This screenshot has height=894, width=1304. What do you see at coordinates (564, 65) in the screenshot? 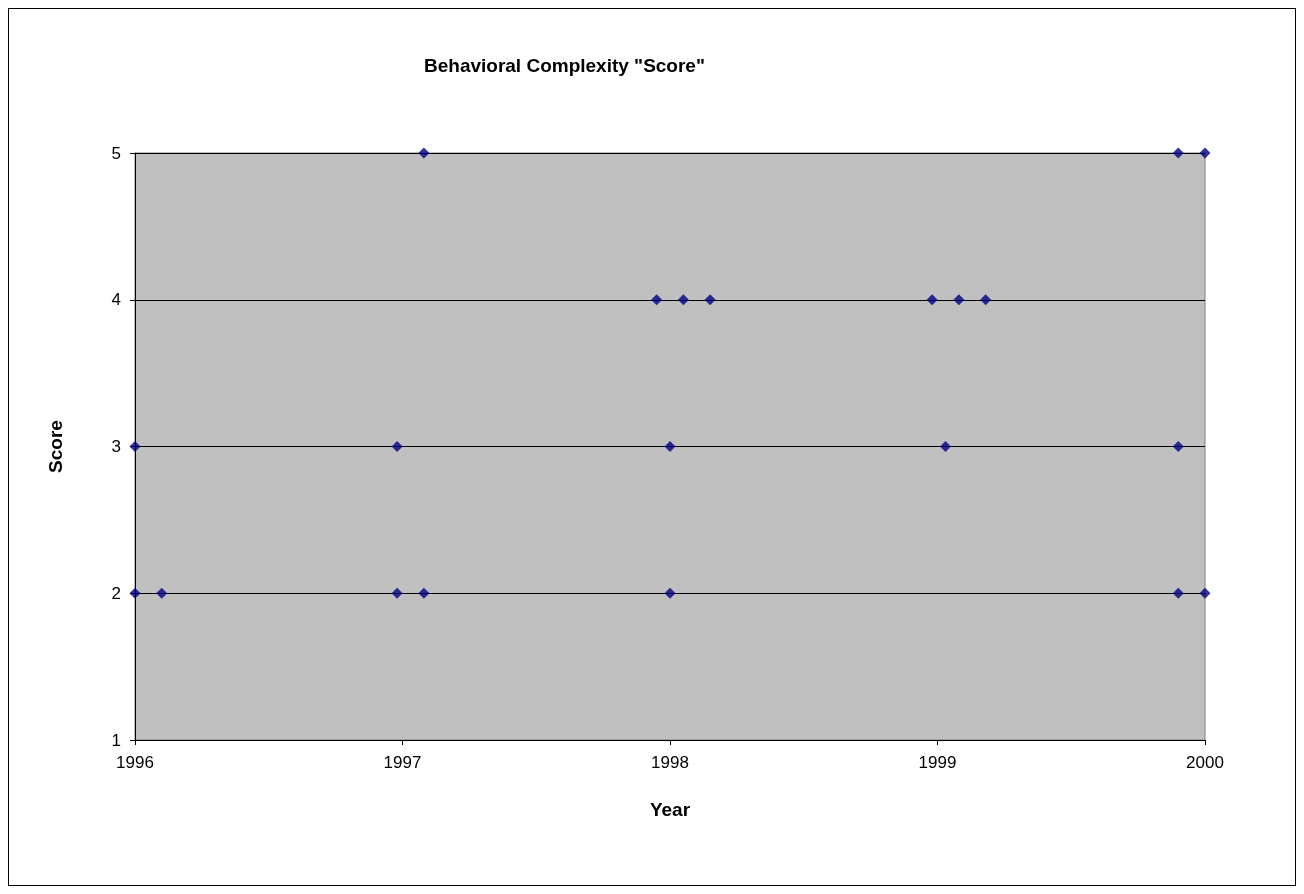
I see `chart-title: Behavioral Complexity "Score"` at bounding box center [564, 65].